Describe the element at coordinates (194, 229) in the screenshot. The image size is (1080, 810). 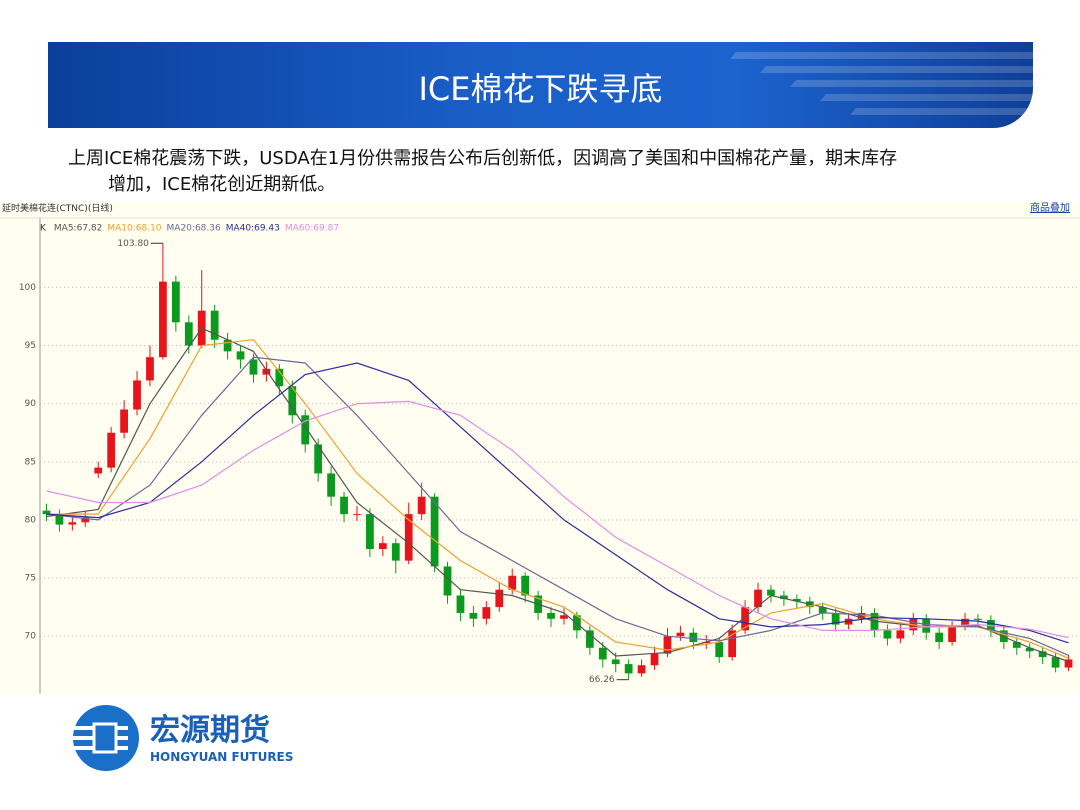
I see `legend-entry: MA20:68.36` at that location.